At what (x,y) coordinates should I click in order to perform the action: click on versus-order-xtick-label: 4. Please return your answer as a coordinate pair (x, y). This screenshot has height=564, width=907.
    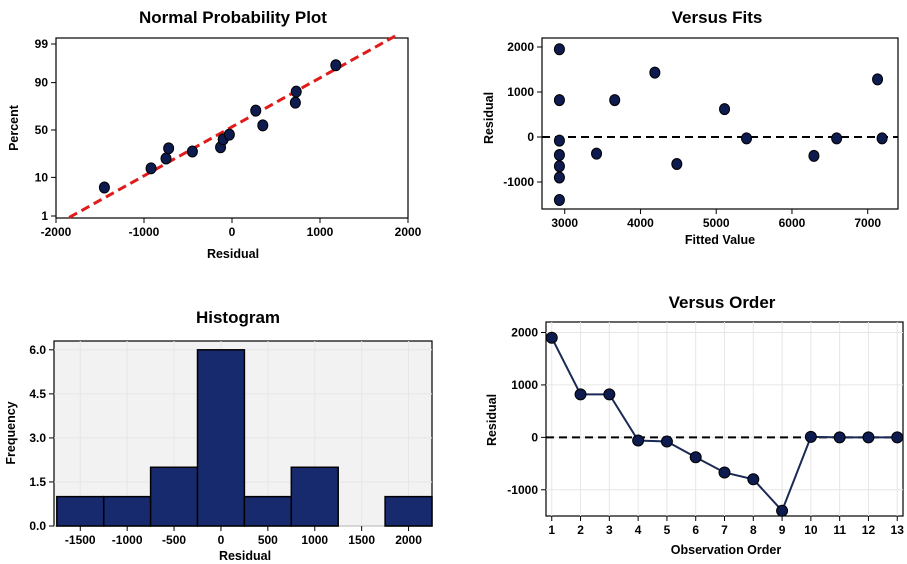
    Looking at the image, I should click on (638, 530).